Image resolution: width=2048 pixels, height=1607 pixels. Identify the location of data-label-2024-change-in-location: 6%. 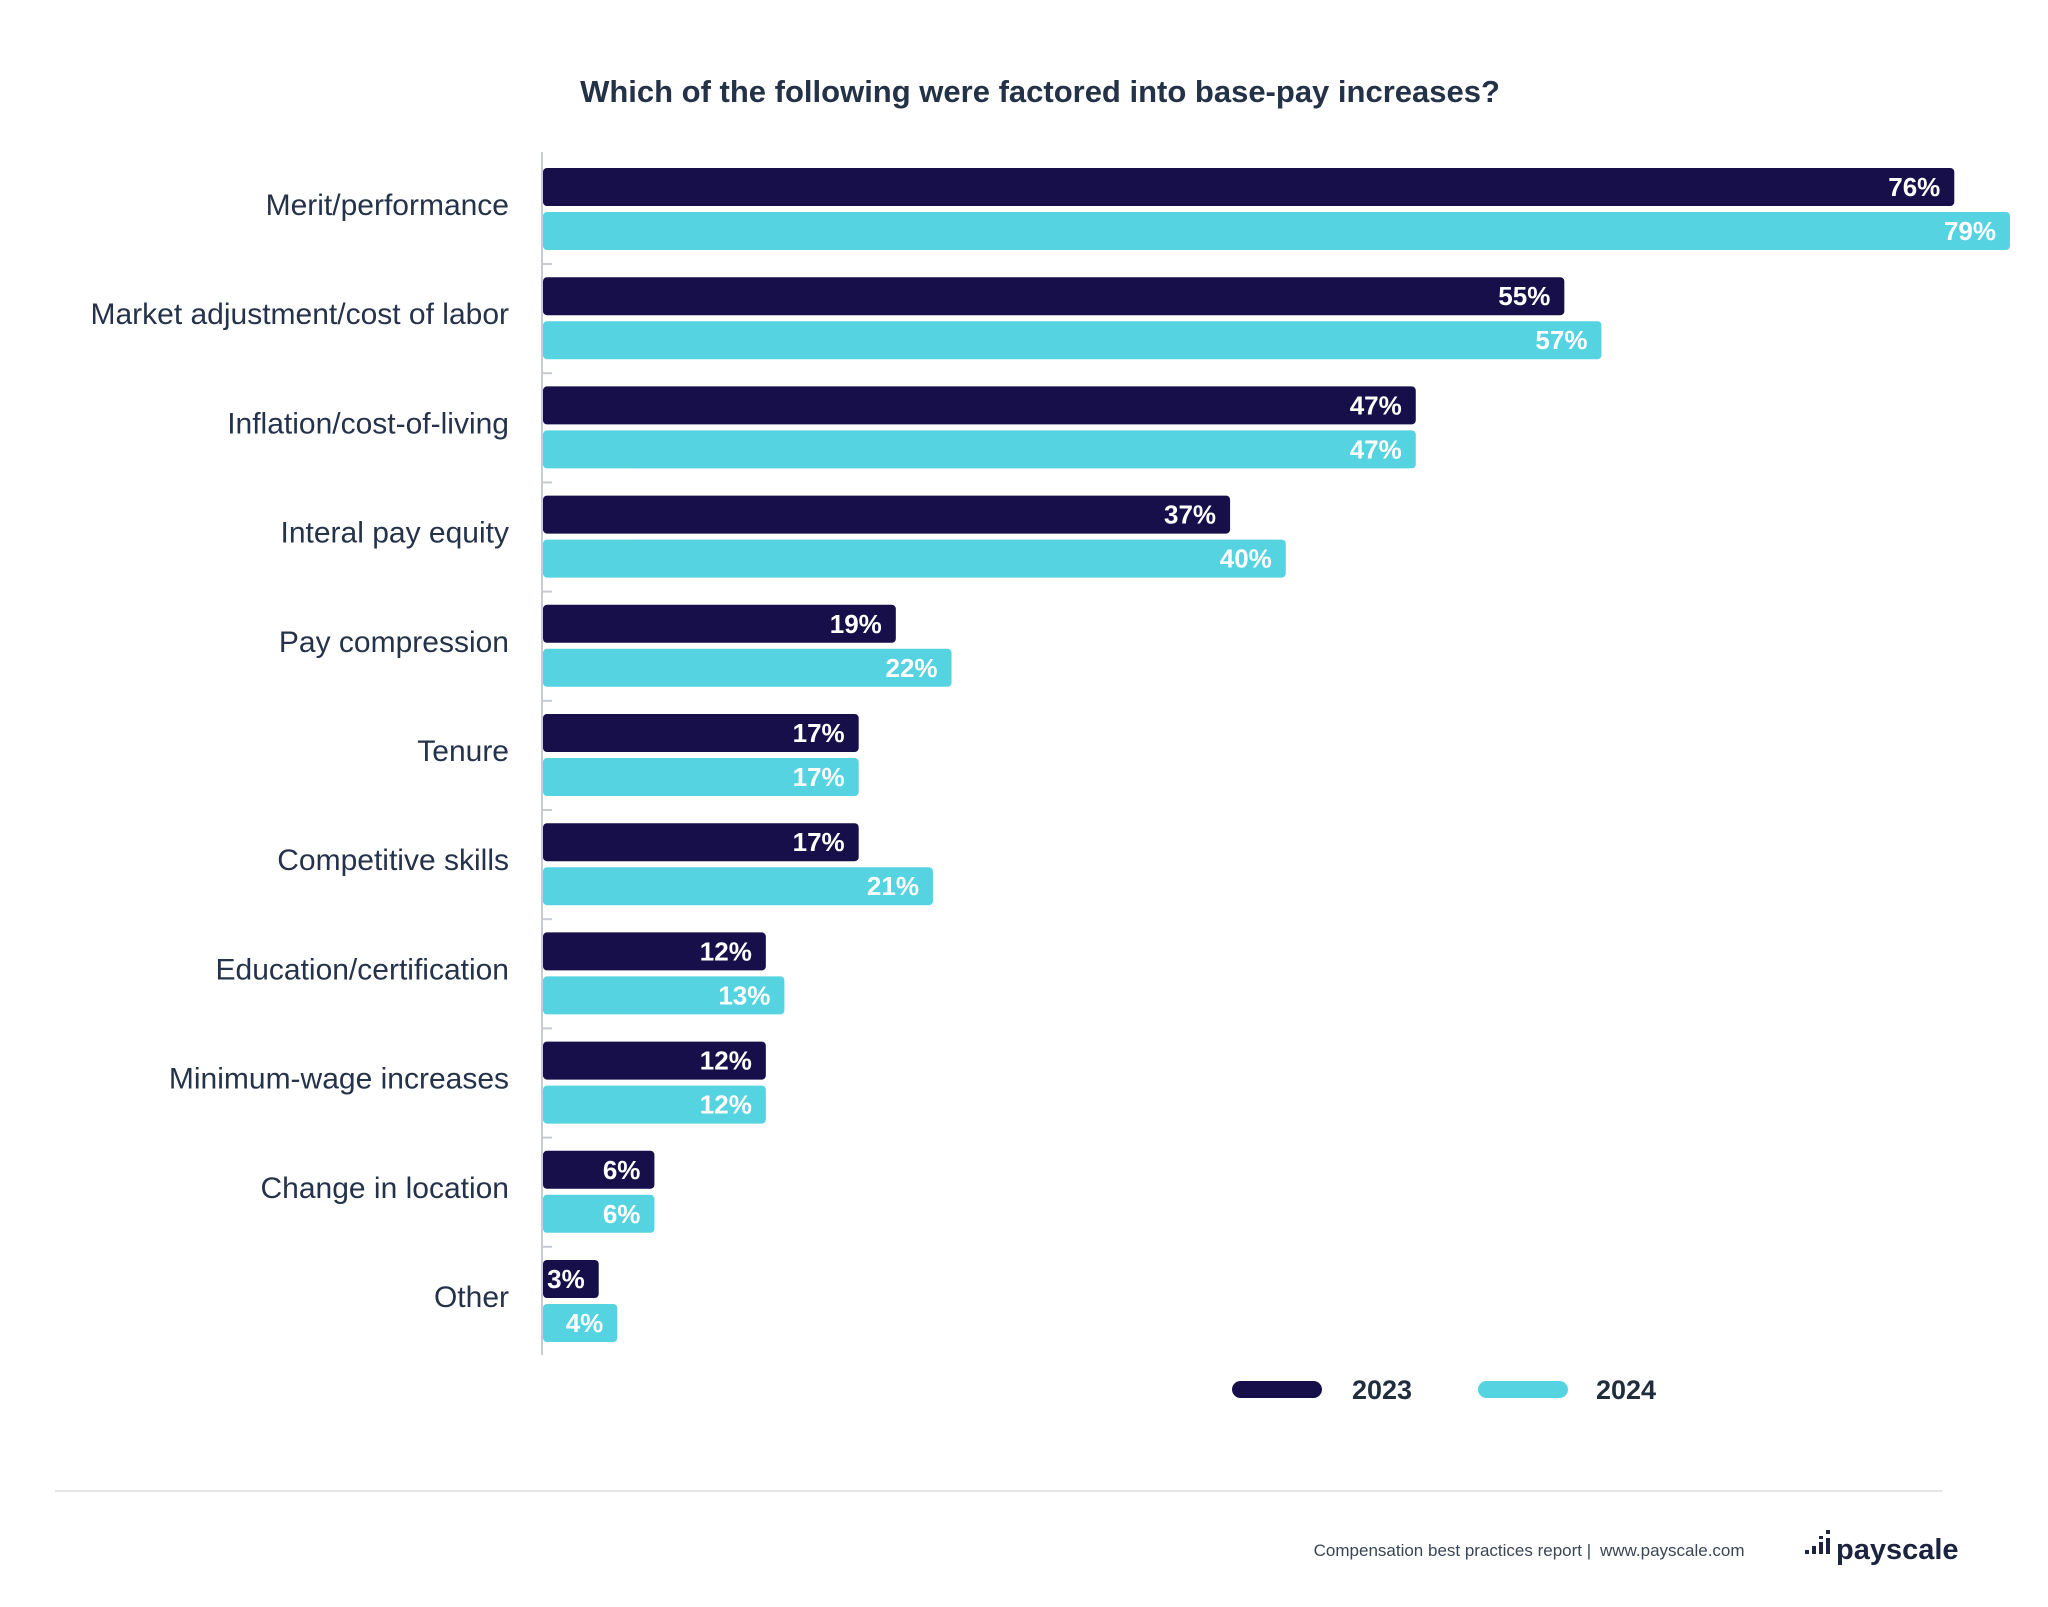
(622, 1214).